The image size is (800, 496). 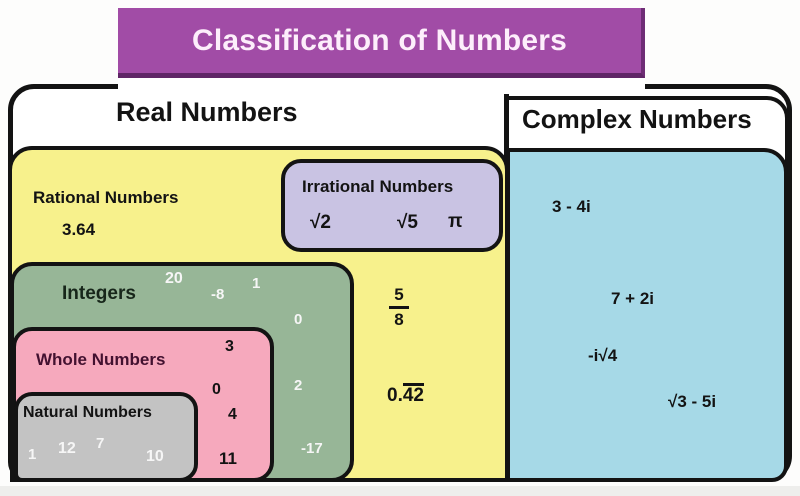 What do you see at coordinates (67, 448) in the screenshot?
I see `natural-value: 12` at bounding box center [67, 448].